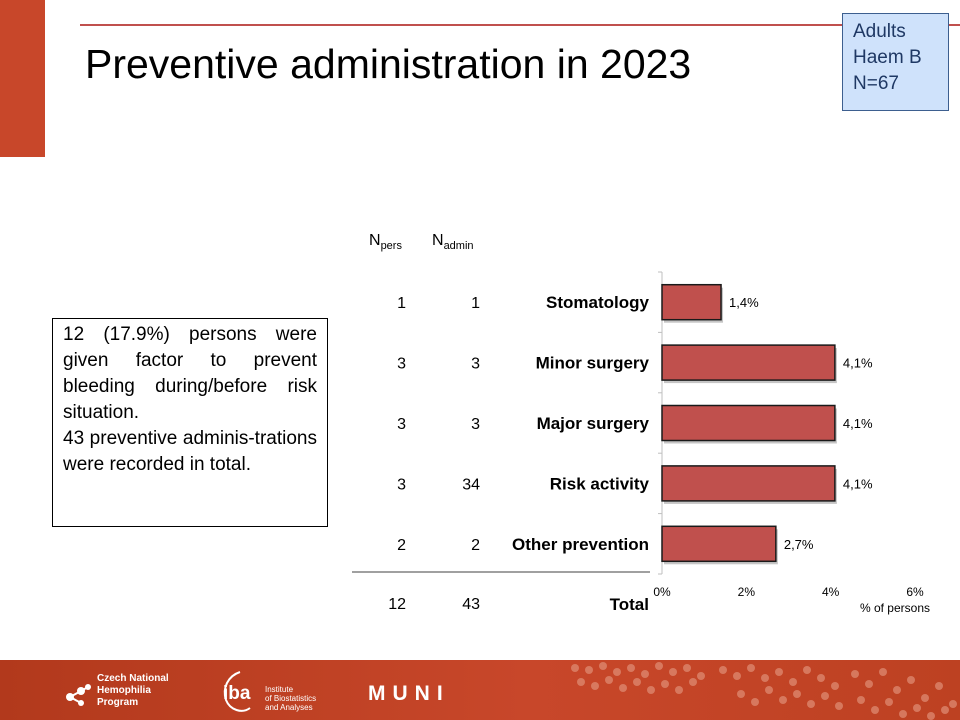 Image resolution: width=960 pixels, height=720 pixels. Describe the element at coordinates (580, 544) in the screenshot. I see `category-label: Other prevention` at that location.